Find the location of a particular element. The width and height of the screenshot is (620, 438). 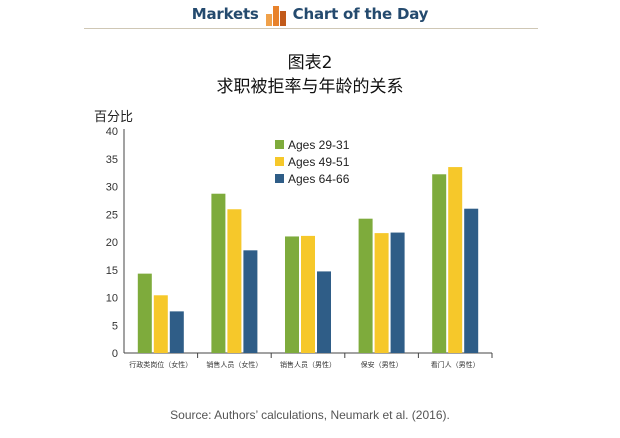

banner-markets-label: Markets is located at coordinates (225, 14).